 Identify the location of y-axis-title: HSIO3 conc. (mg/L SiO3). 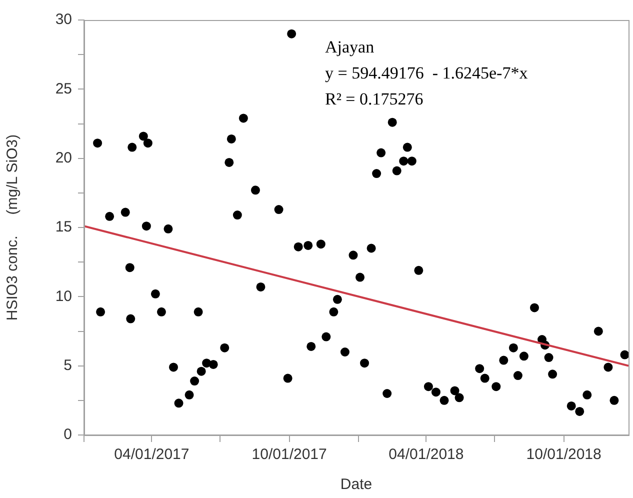
(13, 227).